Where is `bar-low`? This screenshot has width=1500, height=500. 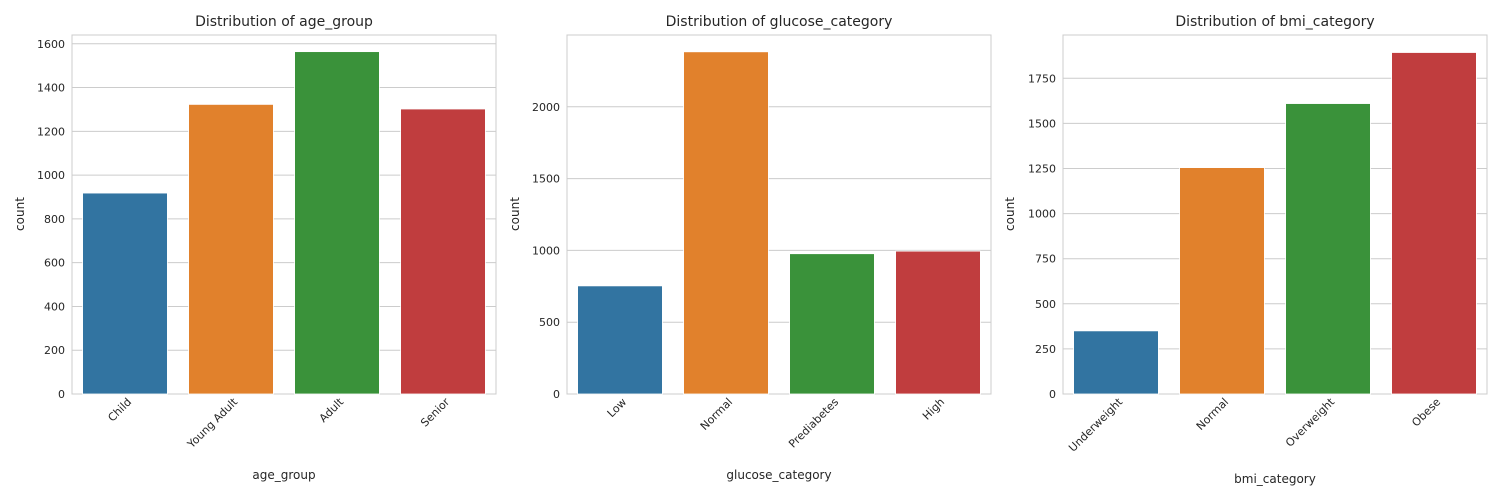
bar-low is located at coordinates (620, 340).